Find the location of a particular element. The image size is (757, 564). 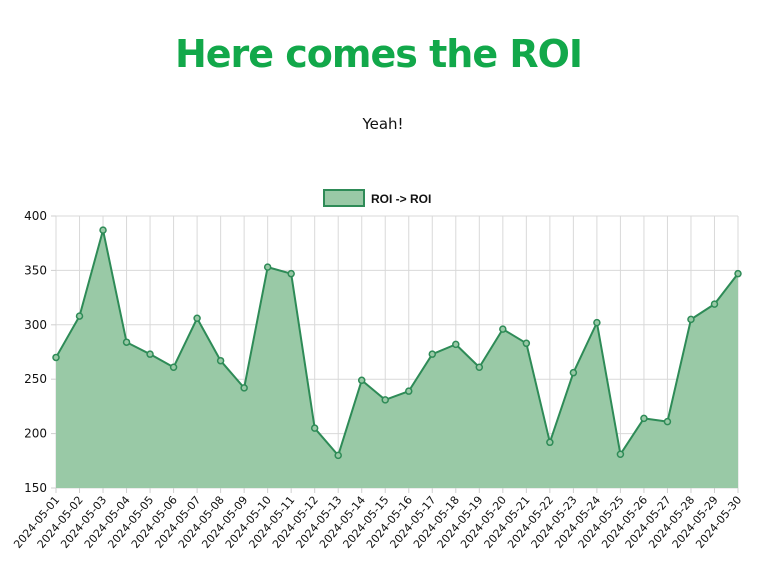

page-title: Here comes the ROI is located at coordinates (378, 54).